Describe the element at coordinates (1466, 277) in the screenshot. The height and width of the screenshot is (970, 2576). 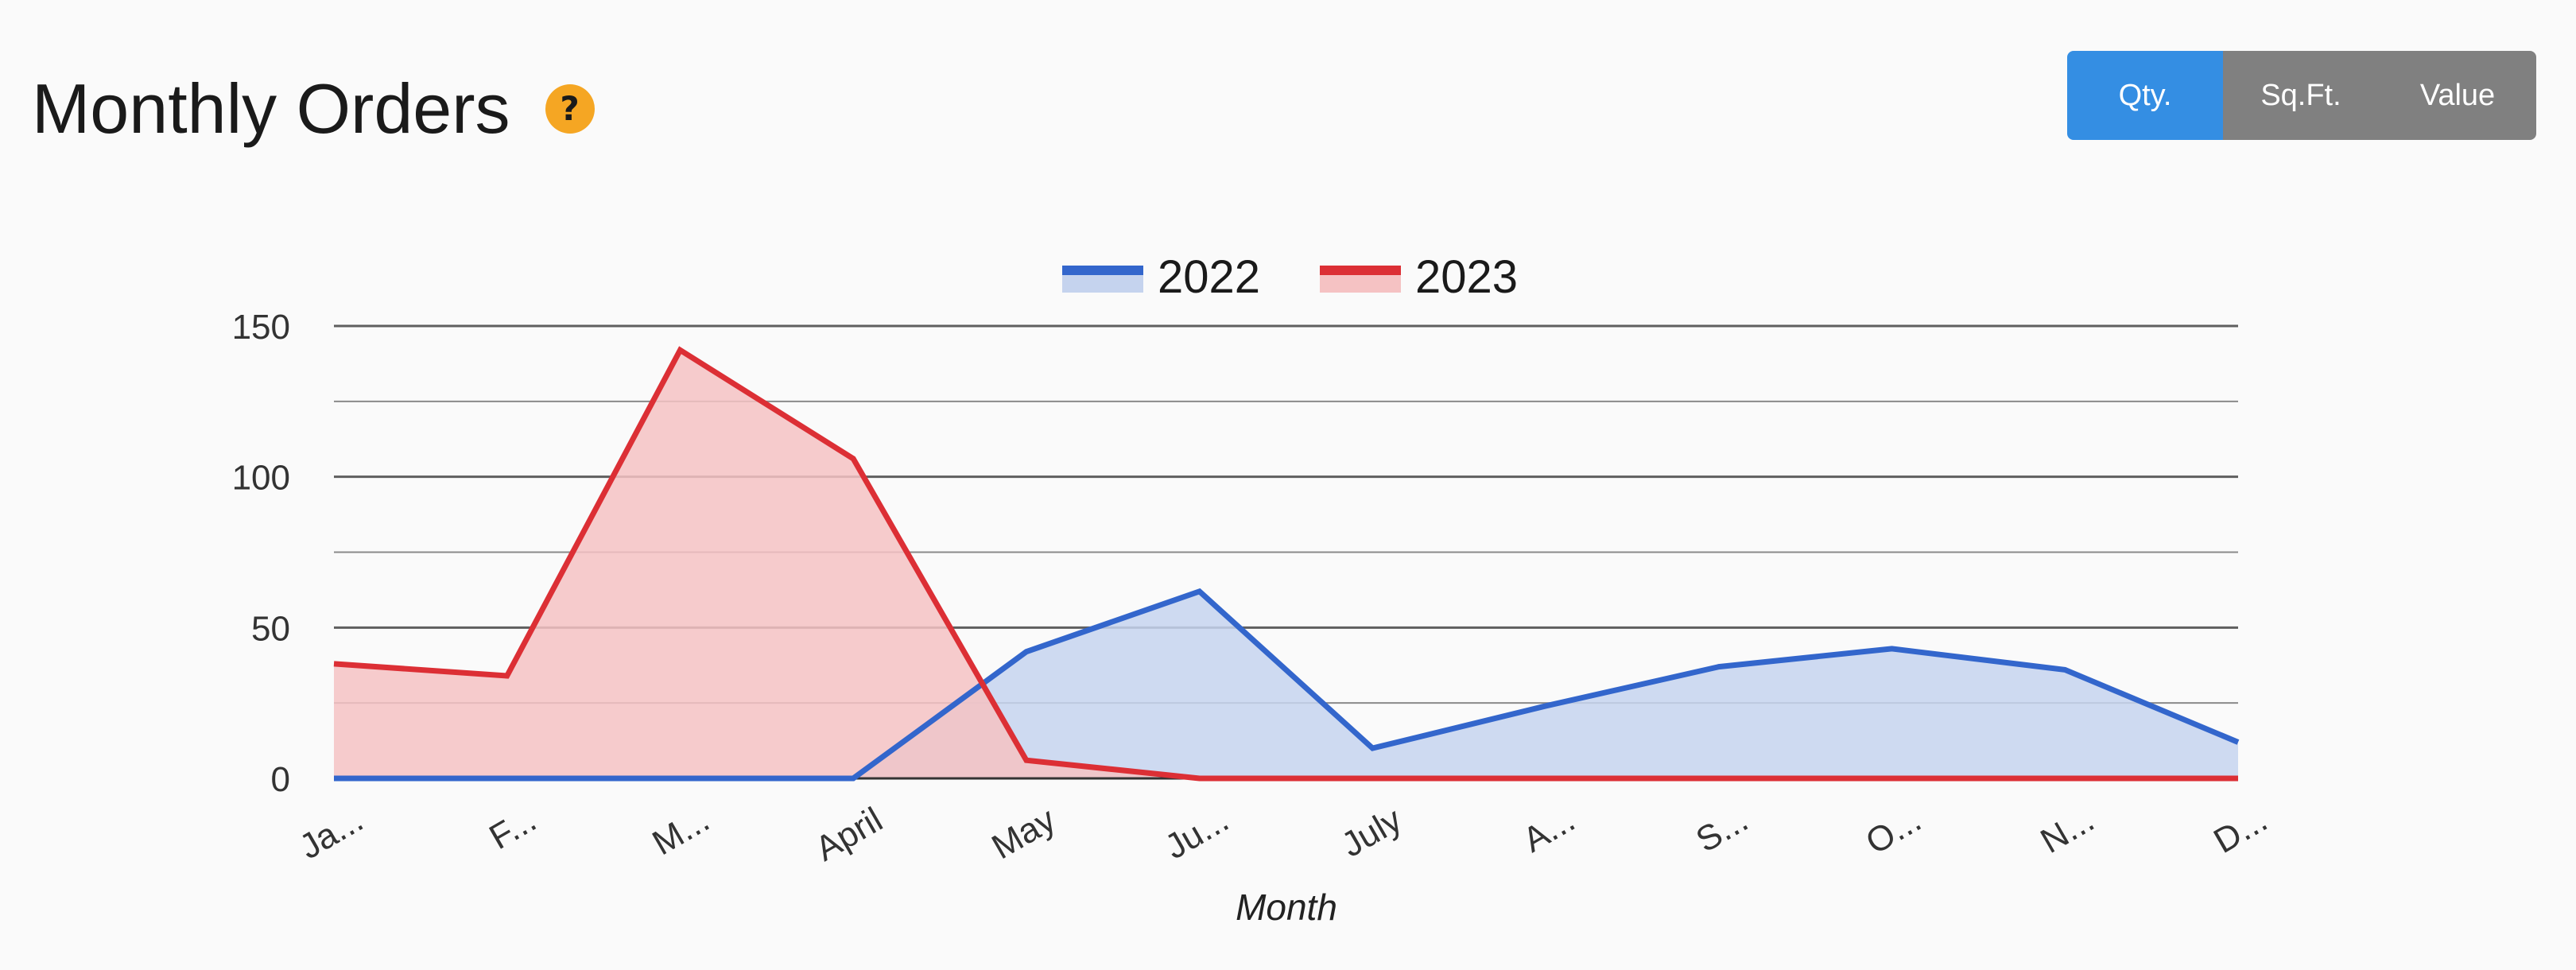
I see `legend-label: 2023` at that location.